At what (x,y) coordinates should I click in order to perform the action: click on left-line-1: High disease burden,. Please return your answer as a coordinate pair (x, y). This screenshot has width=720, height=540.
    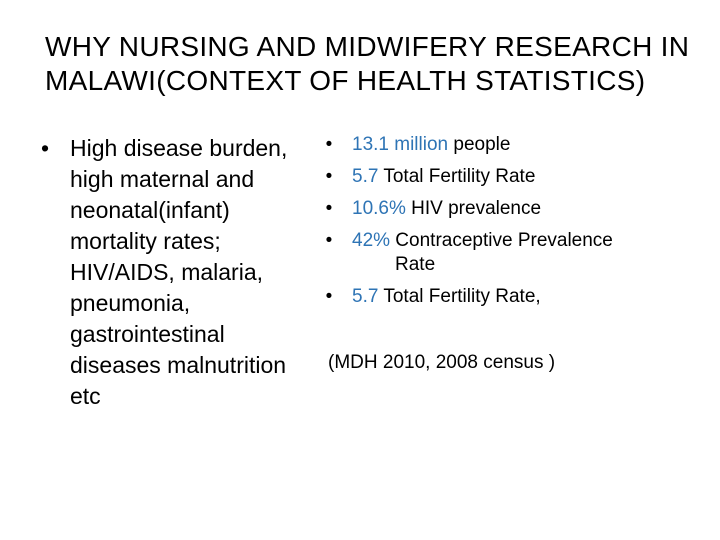
    Looking at the image, I should click on (179, 148).